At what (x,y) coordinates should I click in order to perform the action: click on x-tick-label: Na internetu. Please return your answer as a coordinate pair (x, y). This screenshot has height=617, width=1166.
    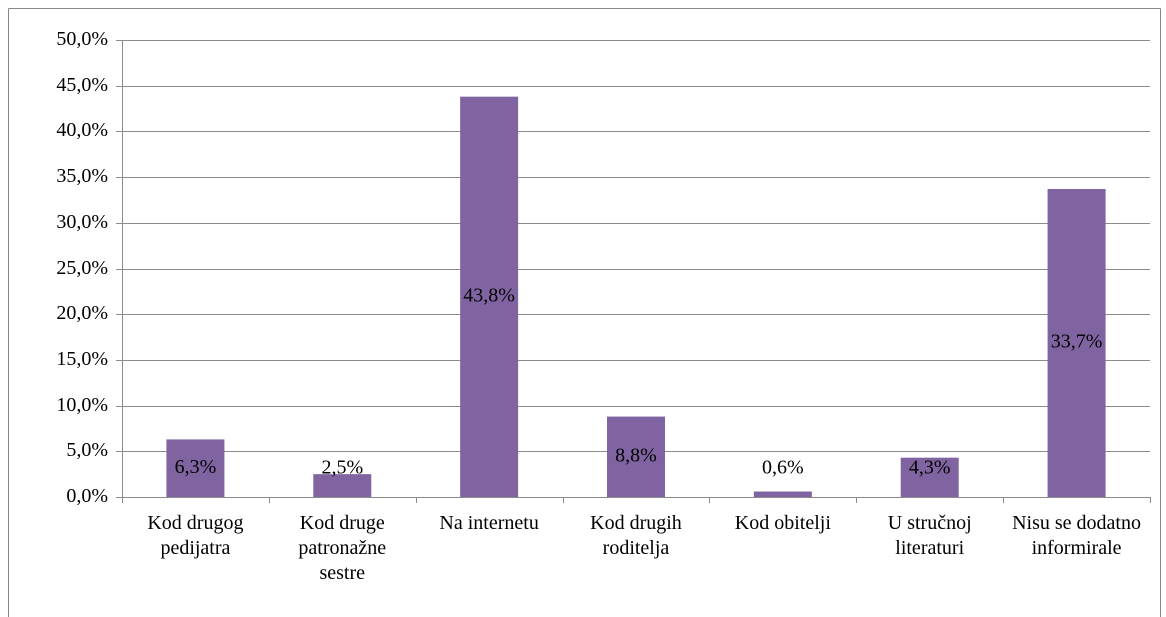
    Looking at the image, I should click on (489, 523).